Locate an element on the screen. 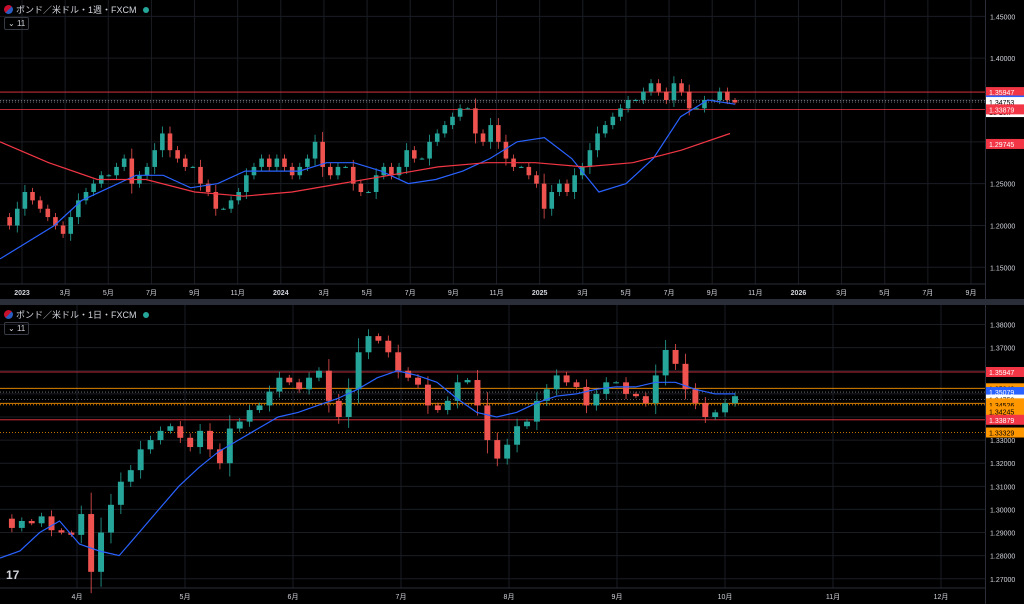 The image size is (1024, 604). price-tick-label: 1.40000 is located at coordinates (1002, 59).